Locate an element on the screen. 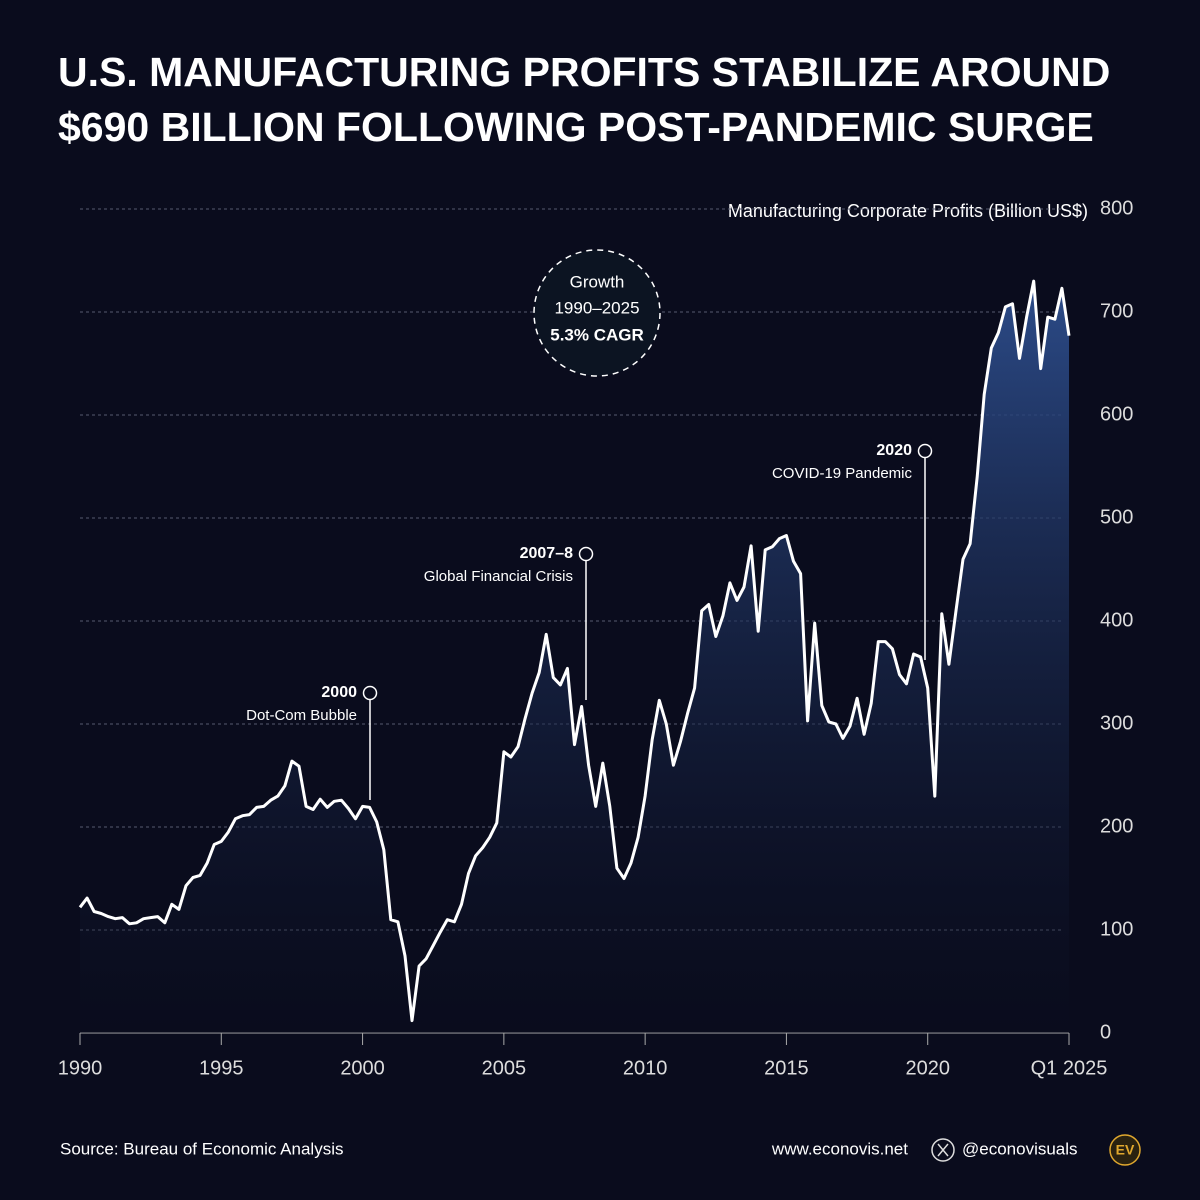 The image size is (1200, 1200). x-tick-label: 2020 is located at coordinates (927, 1068).